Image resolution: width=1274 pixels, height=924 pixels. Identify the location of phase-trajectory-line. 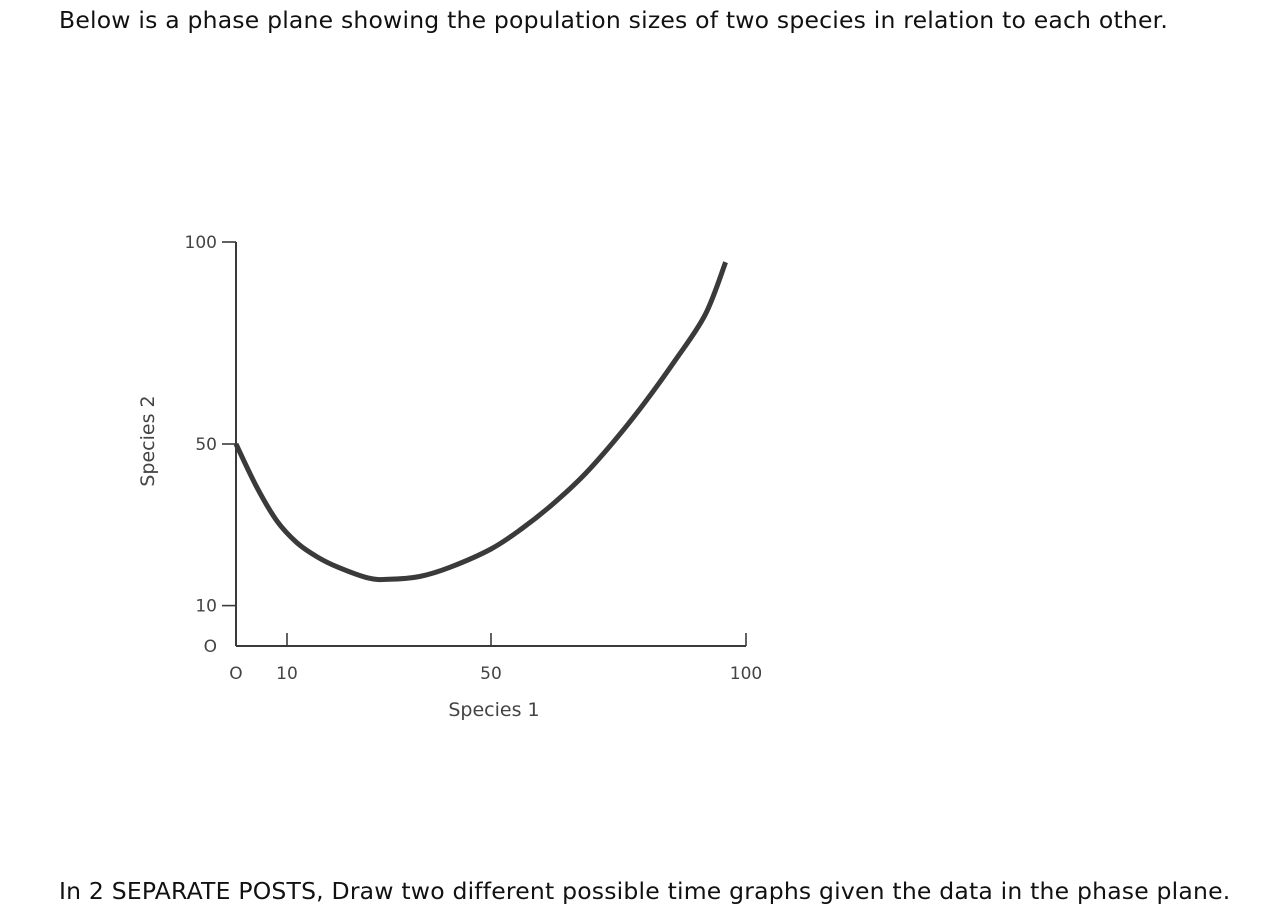
(480, 422).